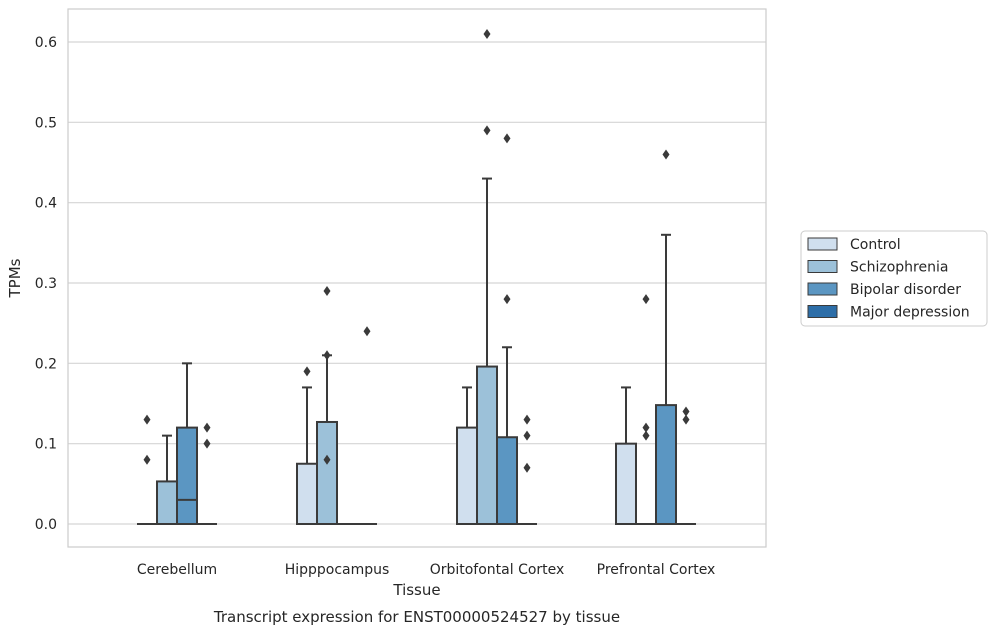  What do you see at coordinates (416, 590) in the screenshot?
I see `x-axis-label: Tissue` at bounding box center [416, 590].